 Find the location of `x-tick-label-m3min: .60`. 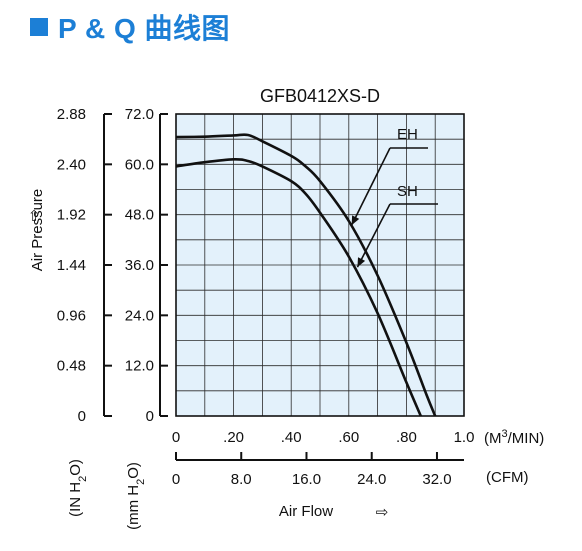

x-tick-label-m3min: .60 is located at coordinates (348, 437).